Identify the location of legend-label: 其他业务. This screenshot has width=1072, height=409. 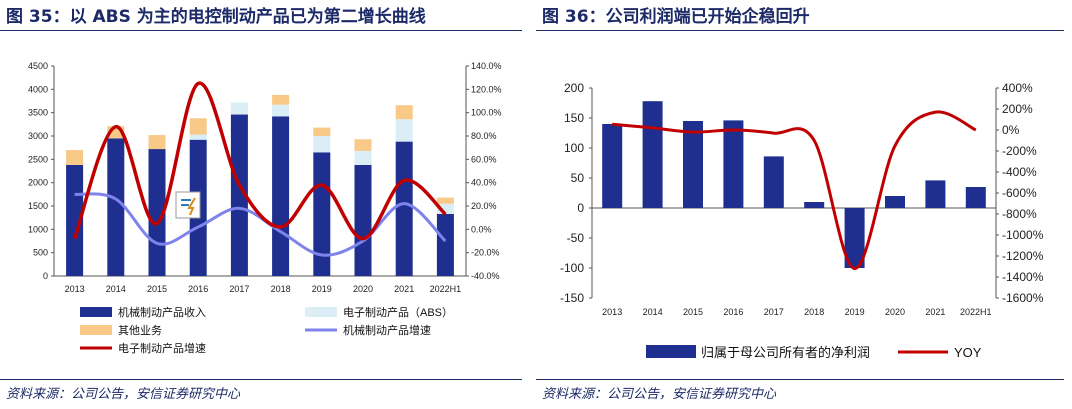
(140, 330).